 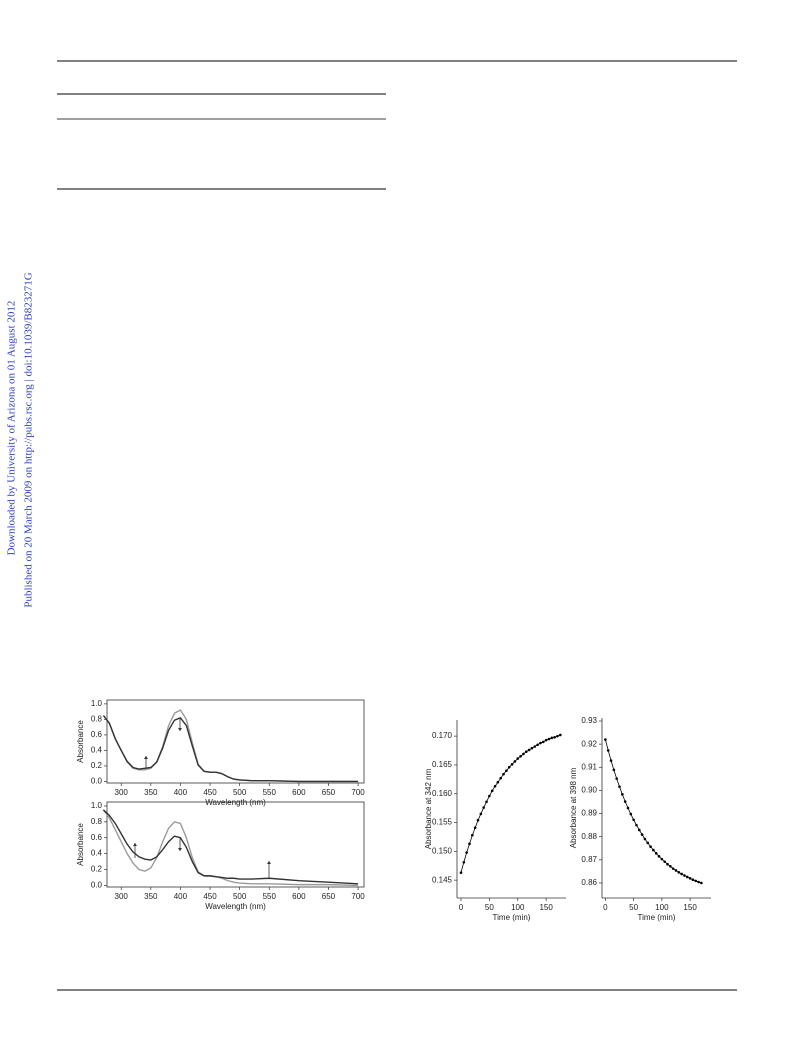 What do you see at coordinates (122, 896) in the screenshot?
I see `x-tick-label: 300` at bounding box center [122, 896].